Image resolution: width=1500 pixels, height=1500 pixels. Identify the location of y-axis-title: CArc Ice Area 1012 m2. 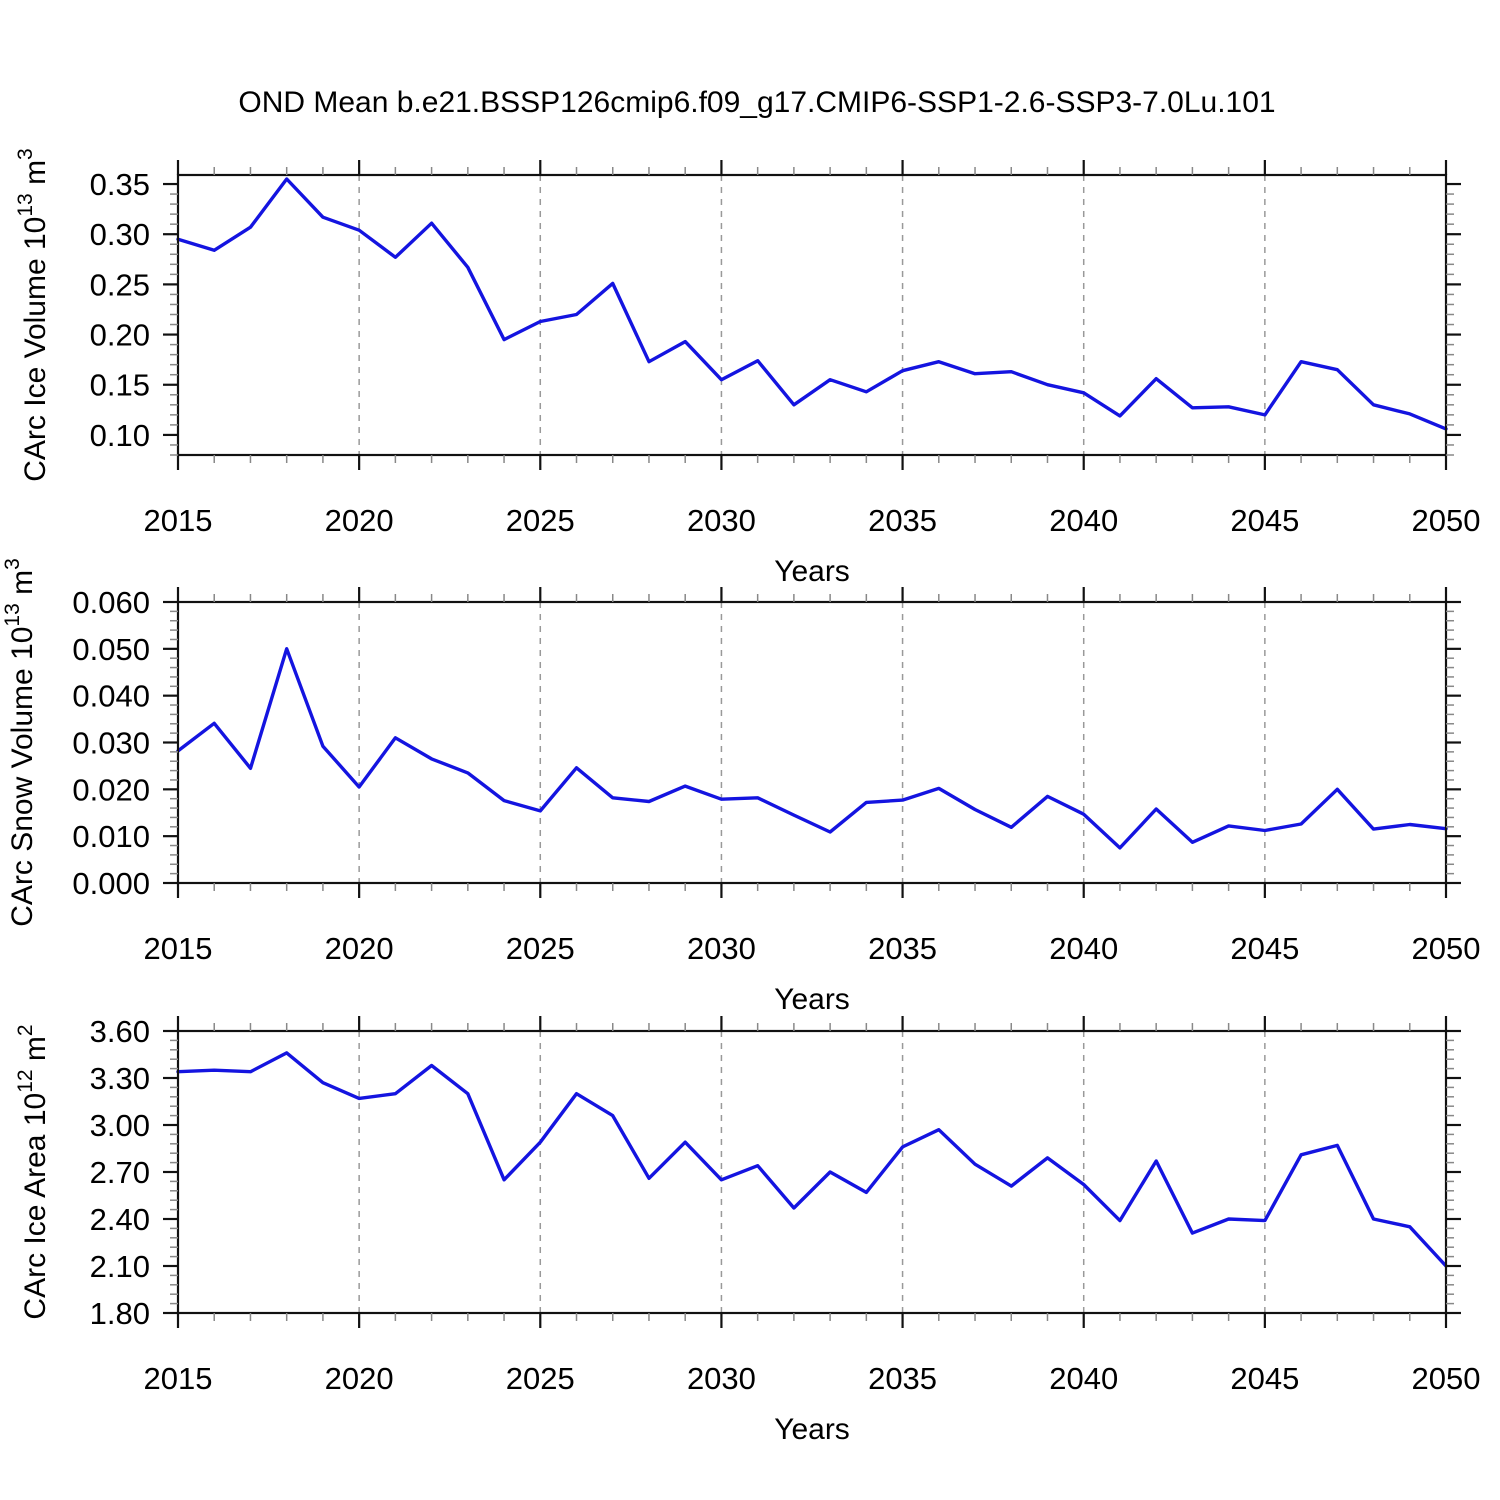
(33, 1171).